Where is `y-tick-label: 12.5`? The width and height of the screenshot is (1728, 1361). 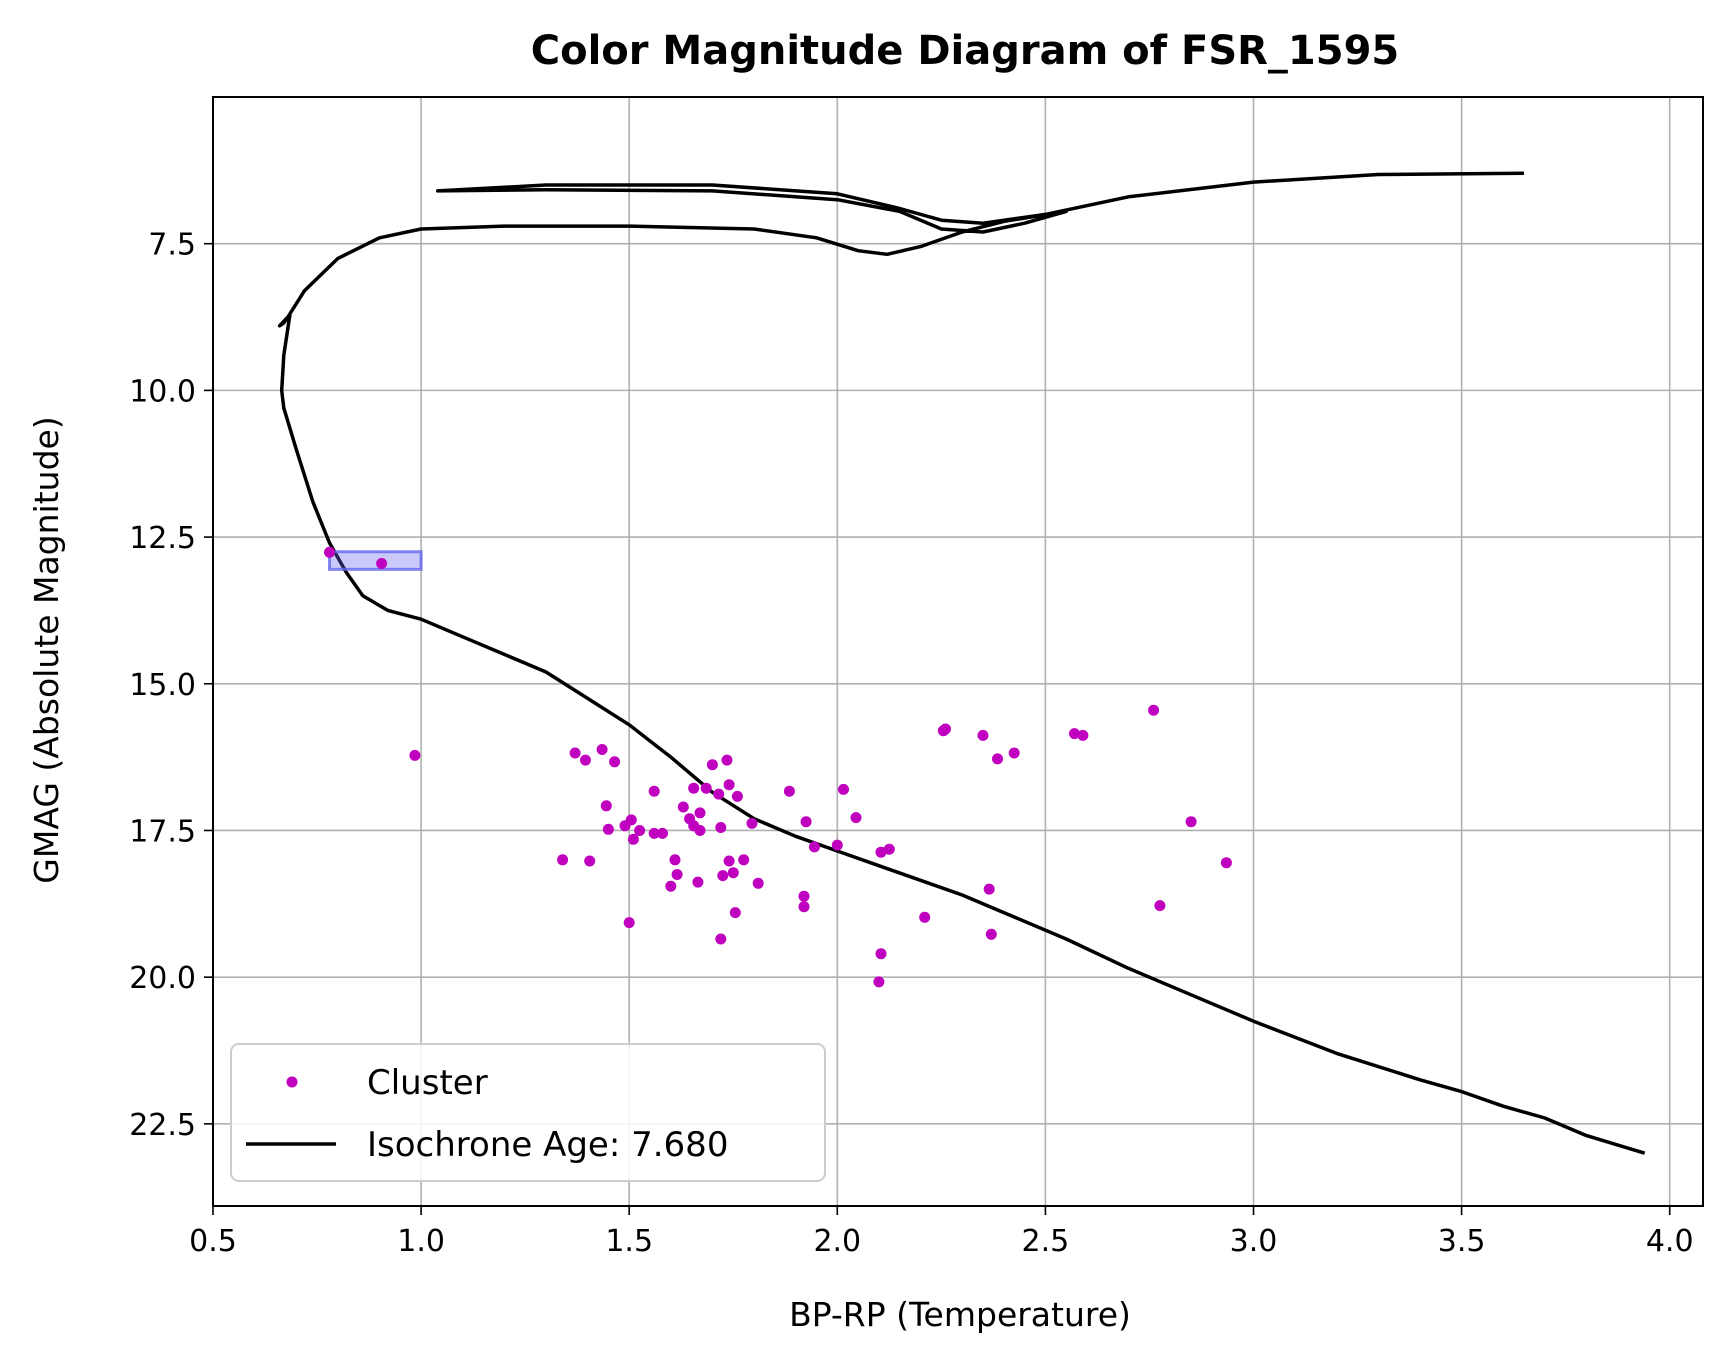
y-tick-label: 12.5 is located at coordinates (162, 538).